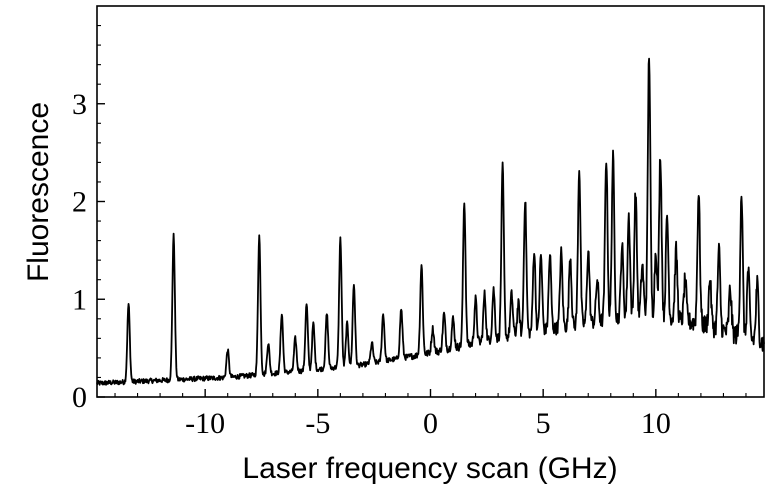 The height and width of the screenshot is (487, 765). I want to click on x-axis-title: Laser frequency scan (GHz), so click(429, 468).